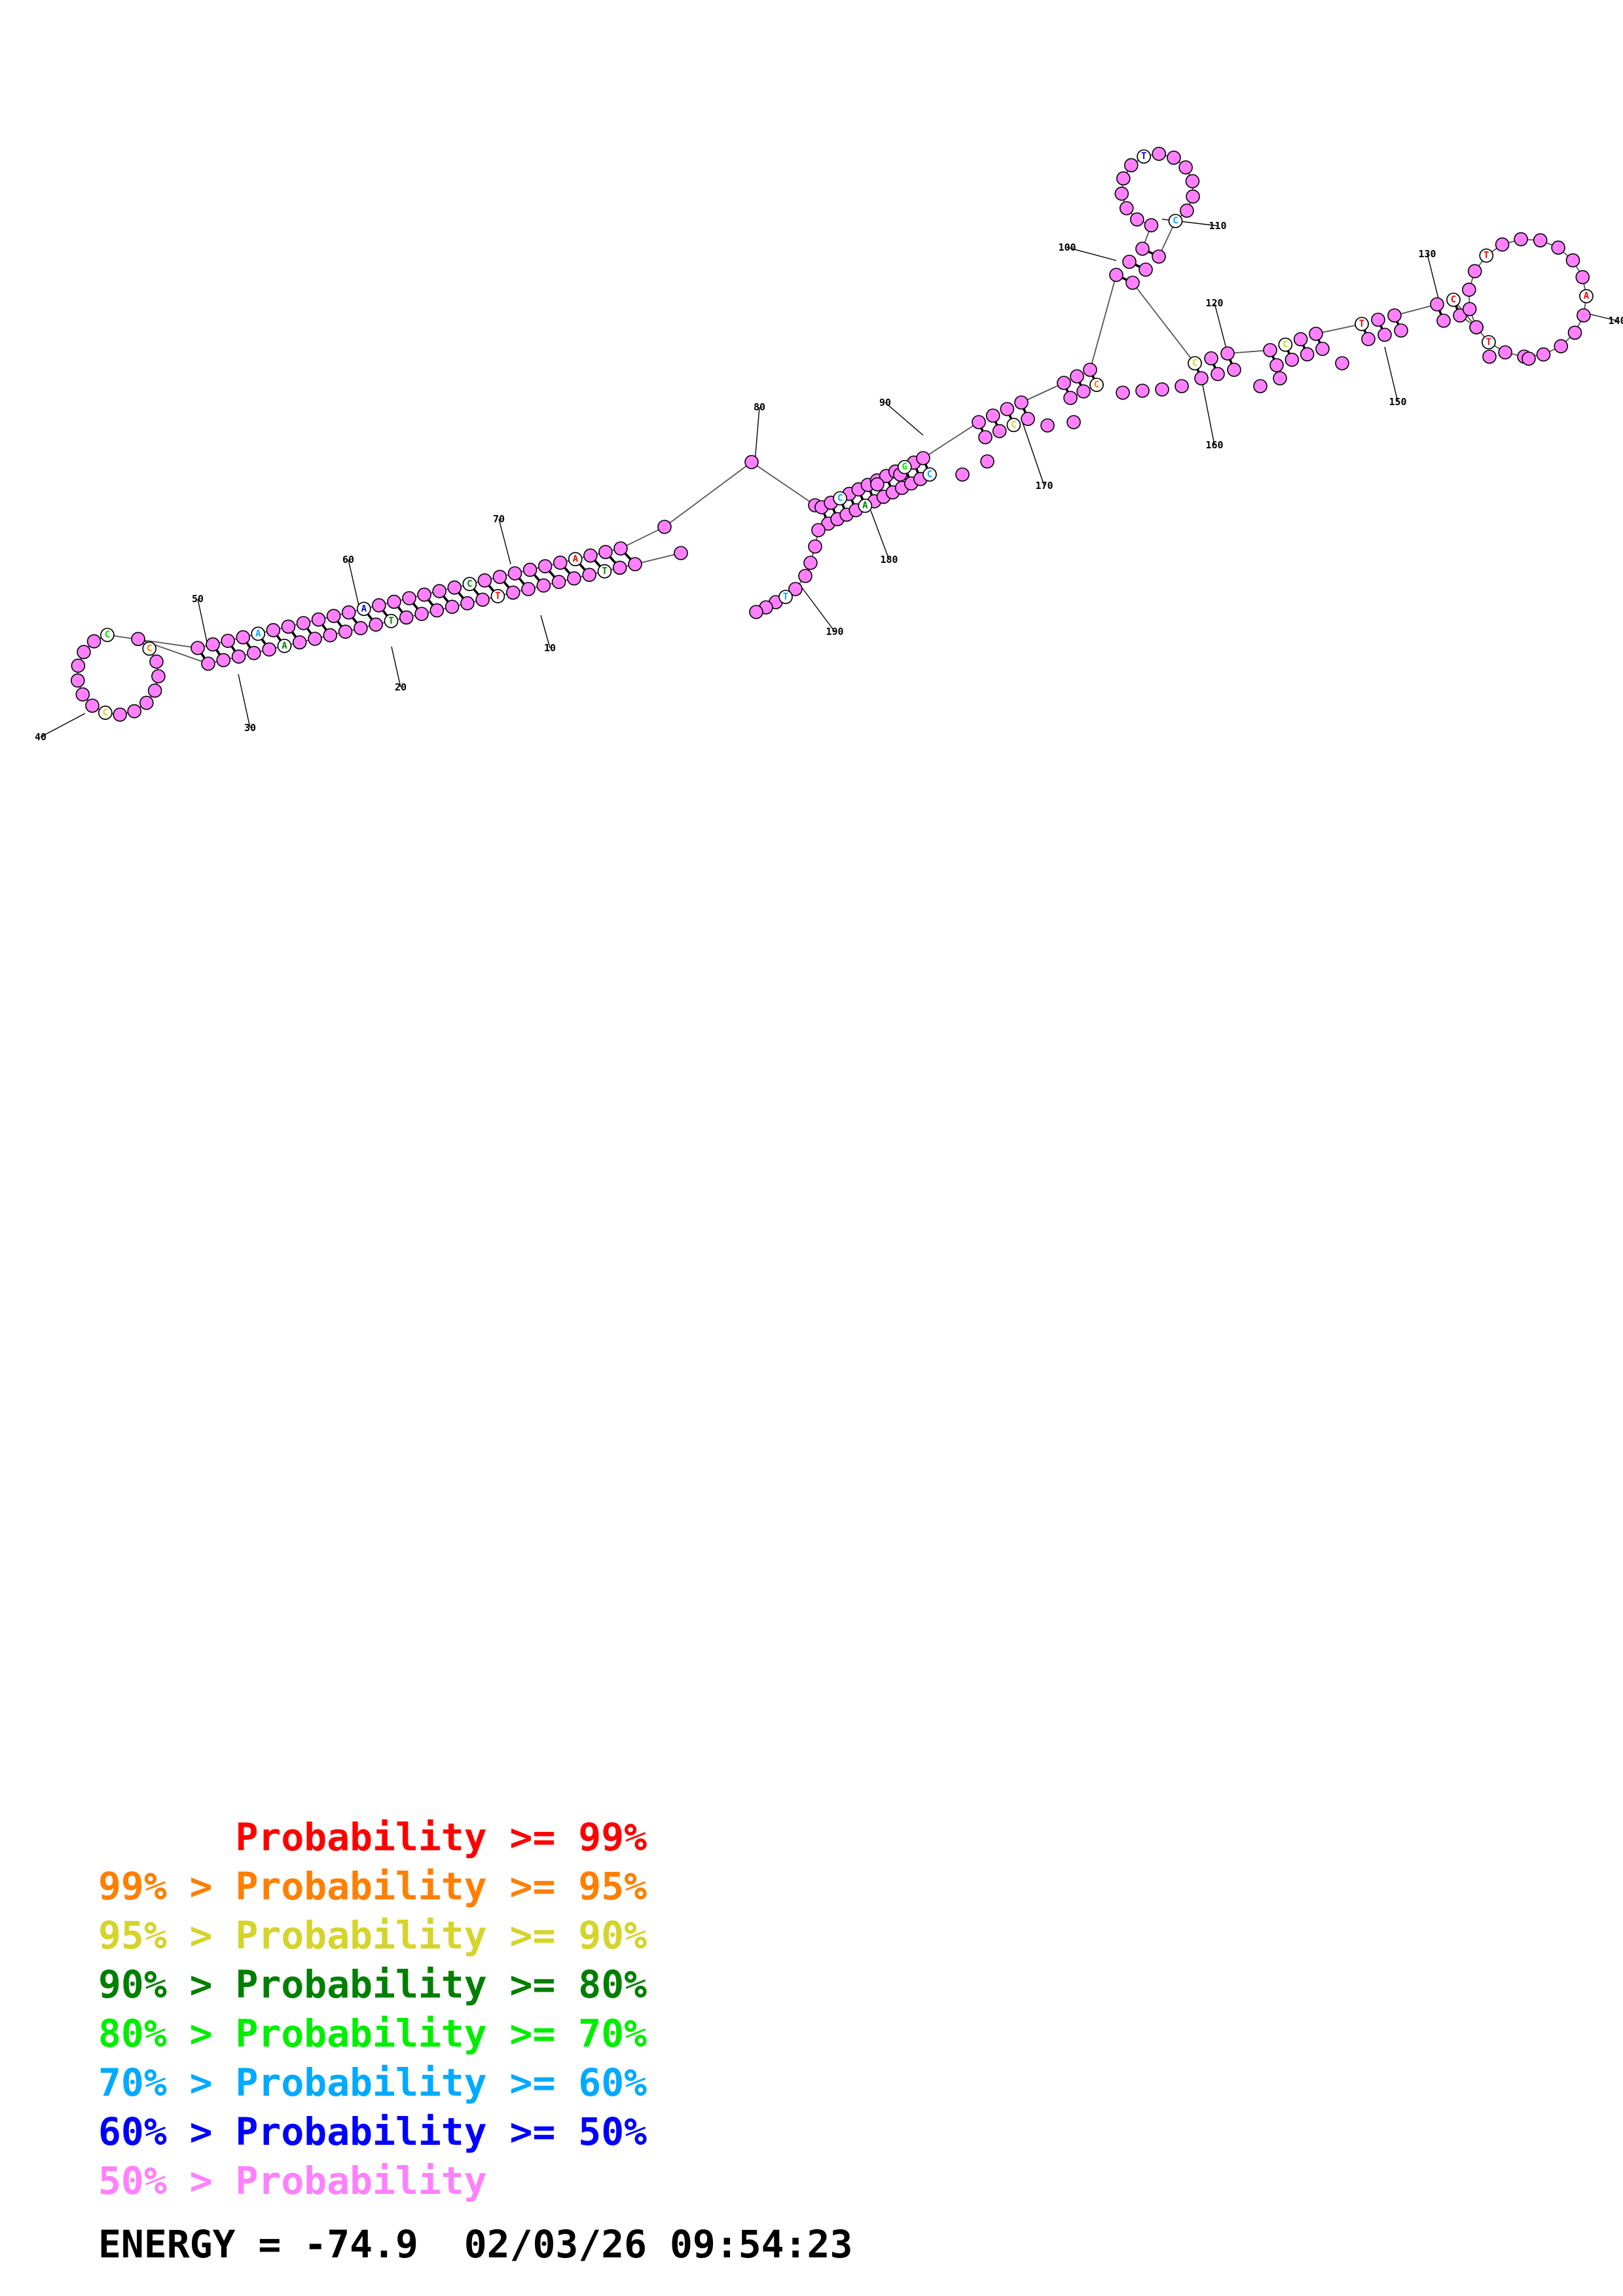 The image size is (1623, 2296). Describe the element at coordinates (167, 2033) in the screenshot. I see `legend-prefix: 80% >` at that location.